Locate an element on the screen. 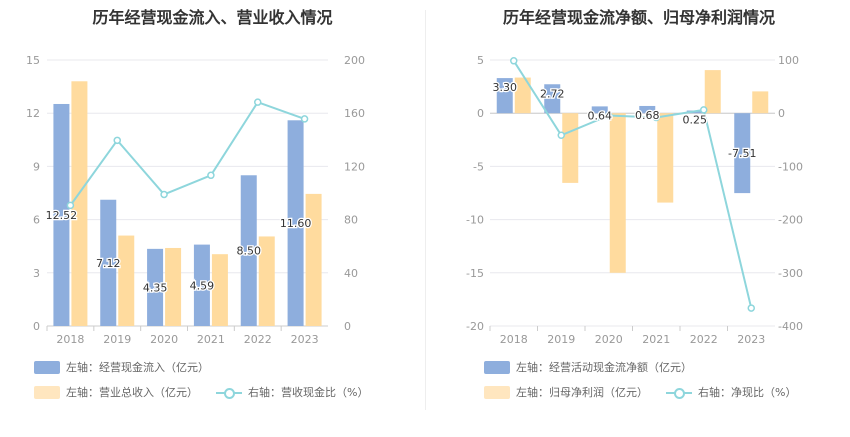 Image resolution: width=850 pixels, height=437 pixels. chart-title: 历年经营现金流入、营业收入情况 is located at coordinates (212, 17).